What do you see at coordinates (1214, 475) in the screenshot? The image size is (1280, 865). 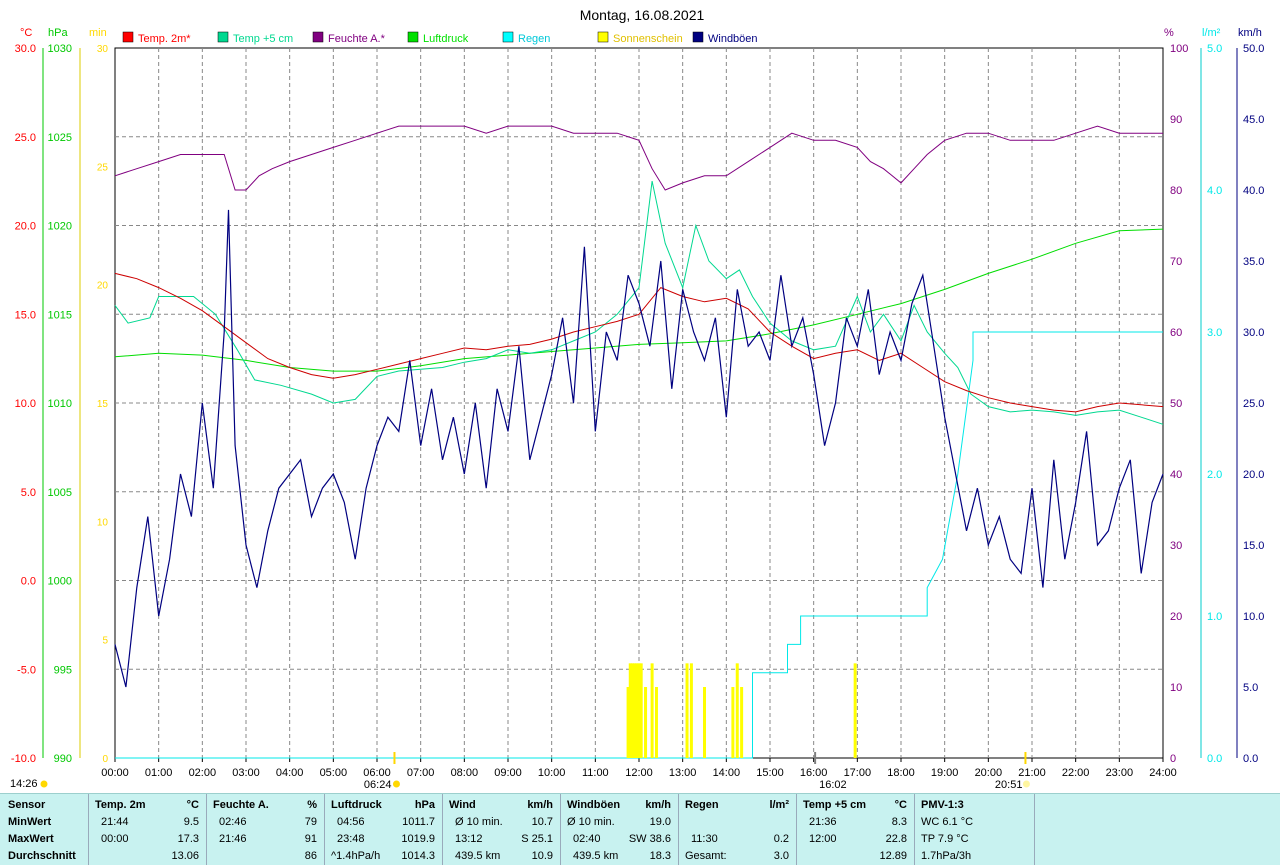 I see `tick-label-rain_lm2: 2.0` at bounding box center [1214, 475].